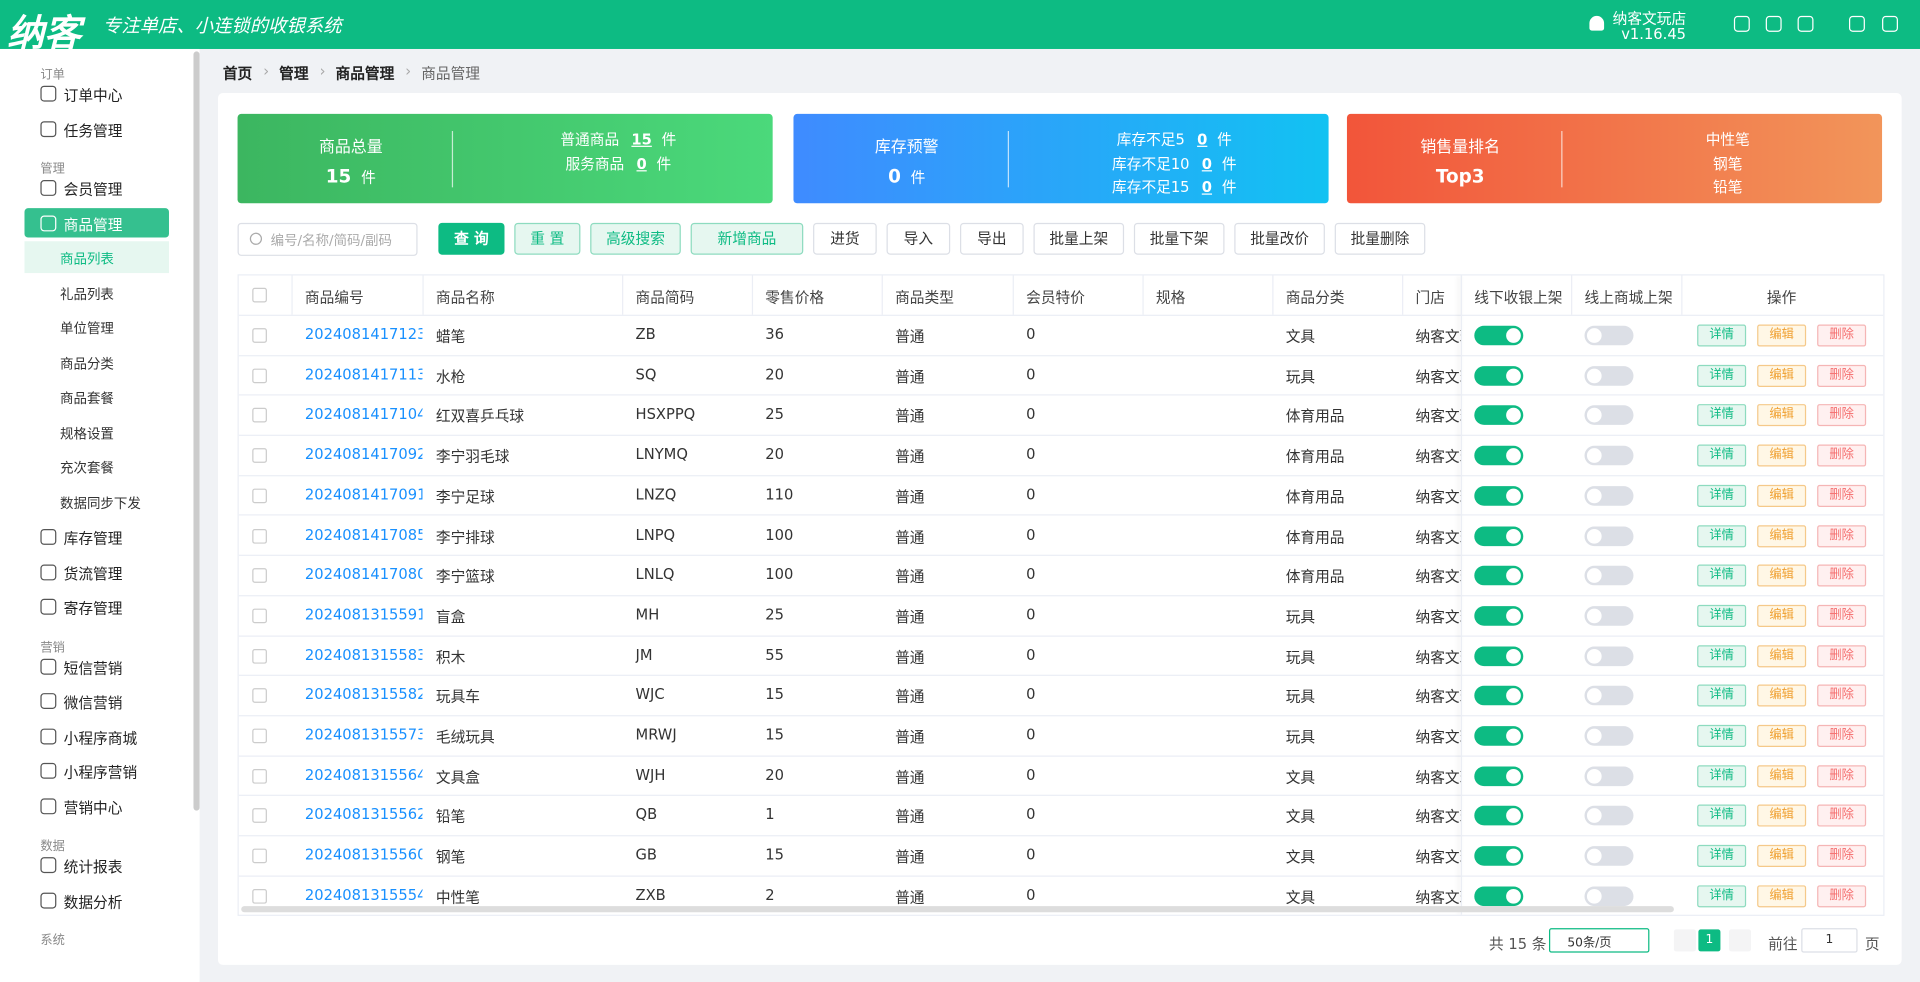 The width and height of the screenshot is (1920, 982). Describe the element at coordinates (87, 363) in the screenshot. I see `submenu-item: 商品分类` at that location.